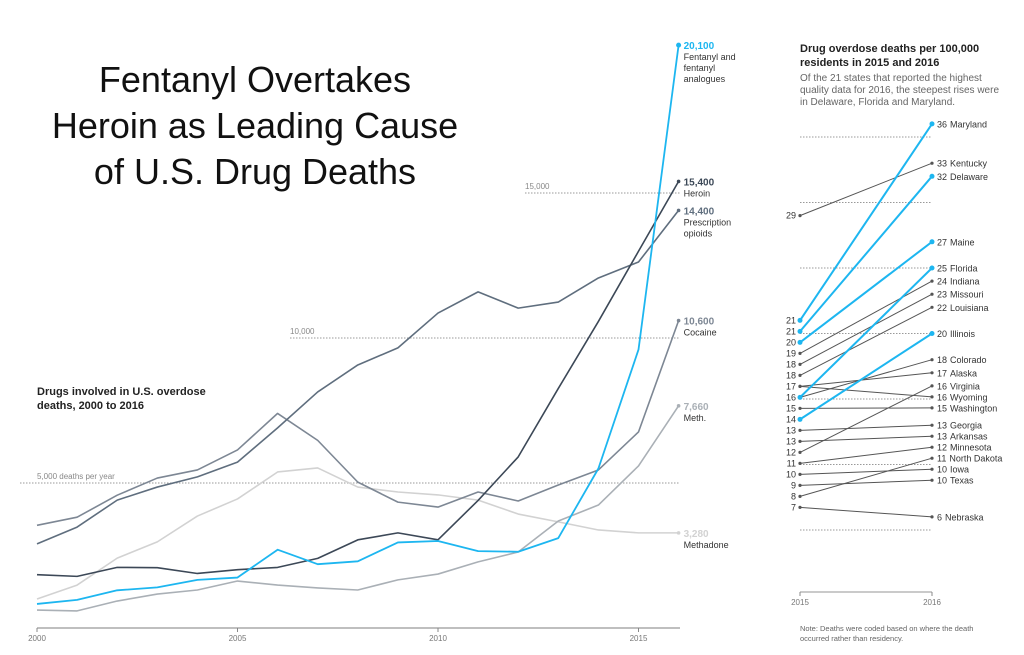 The image size is (1024, 655). Describe the element at coordinates (968, 124) in the screenshot. I see `state-name: Maryland` at that location.